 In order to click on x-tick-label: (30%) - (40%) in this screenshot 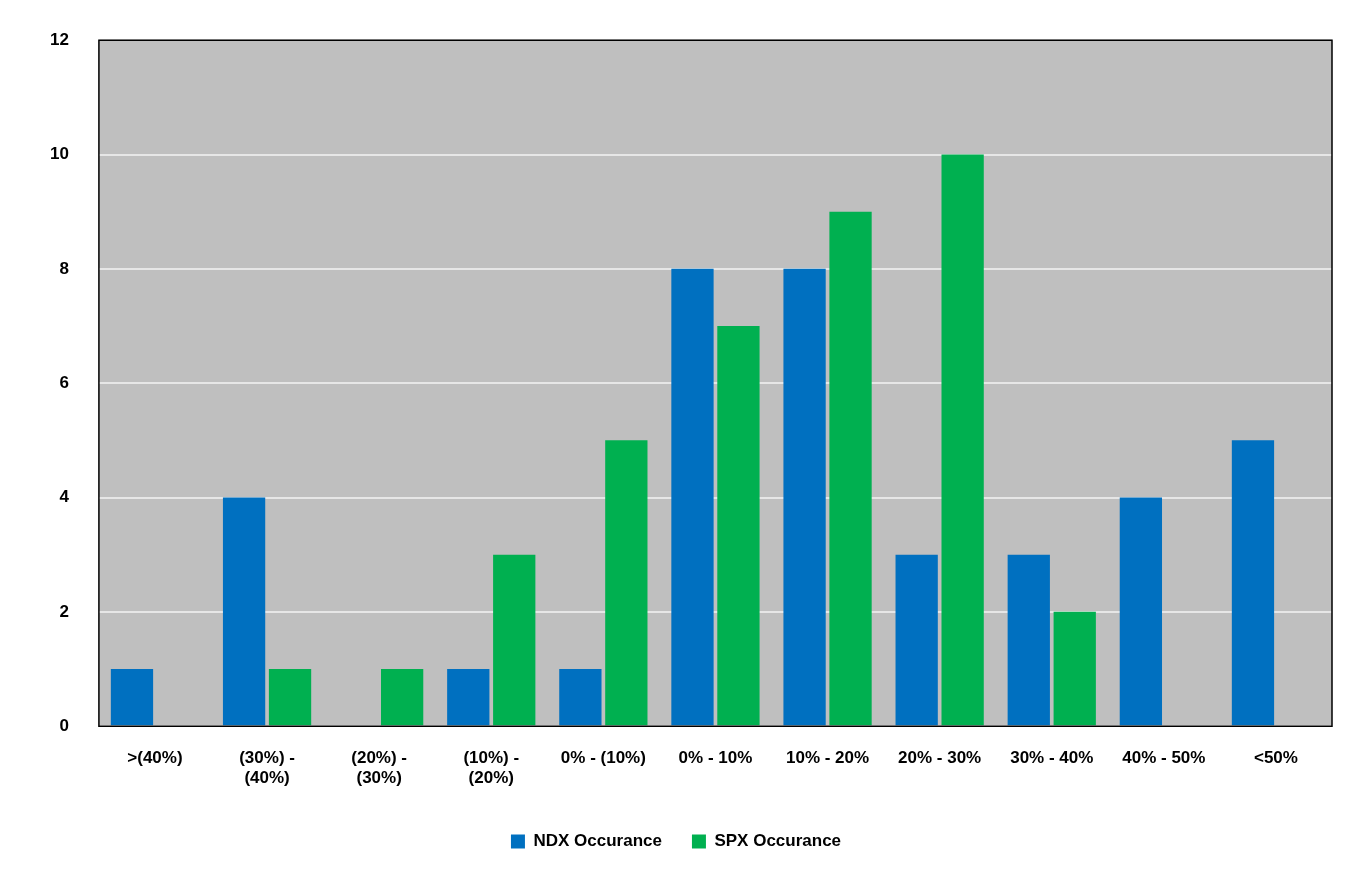, I will do `click(267, 768)`.